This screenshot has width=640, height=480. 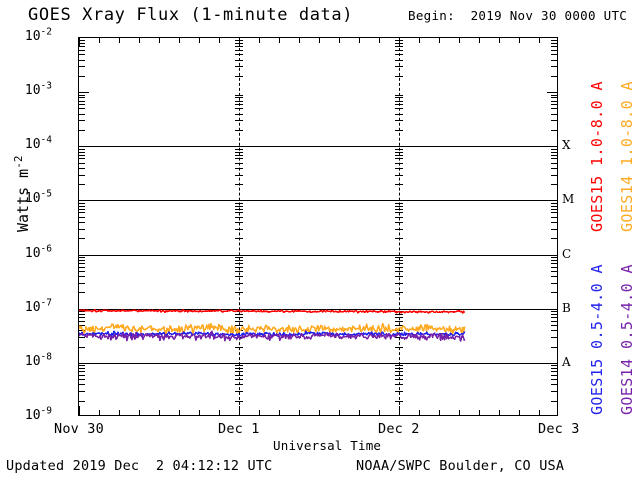 I want to click on data-traces, so click(x=272, y=325).